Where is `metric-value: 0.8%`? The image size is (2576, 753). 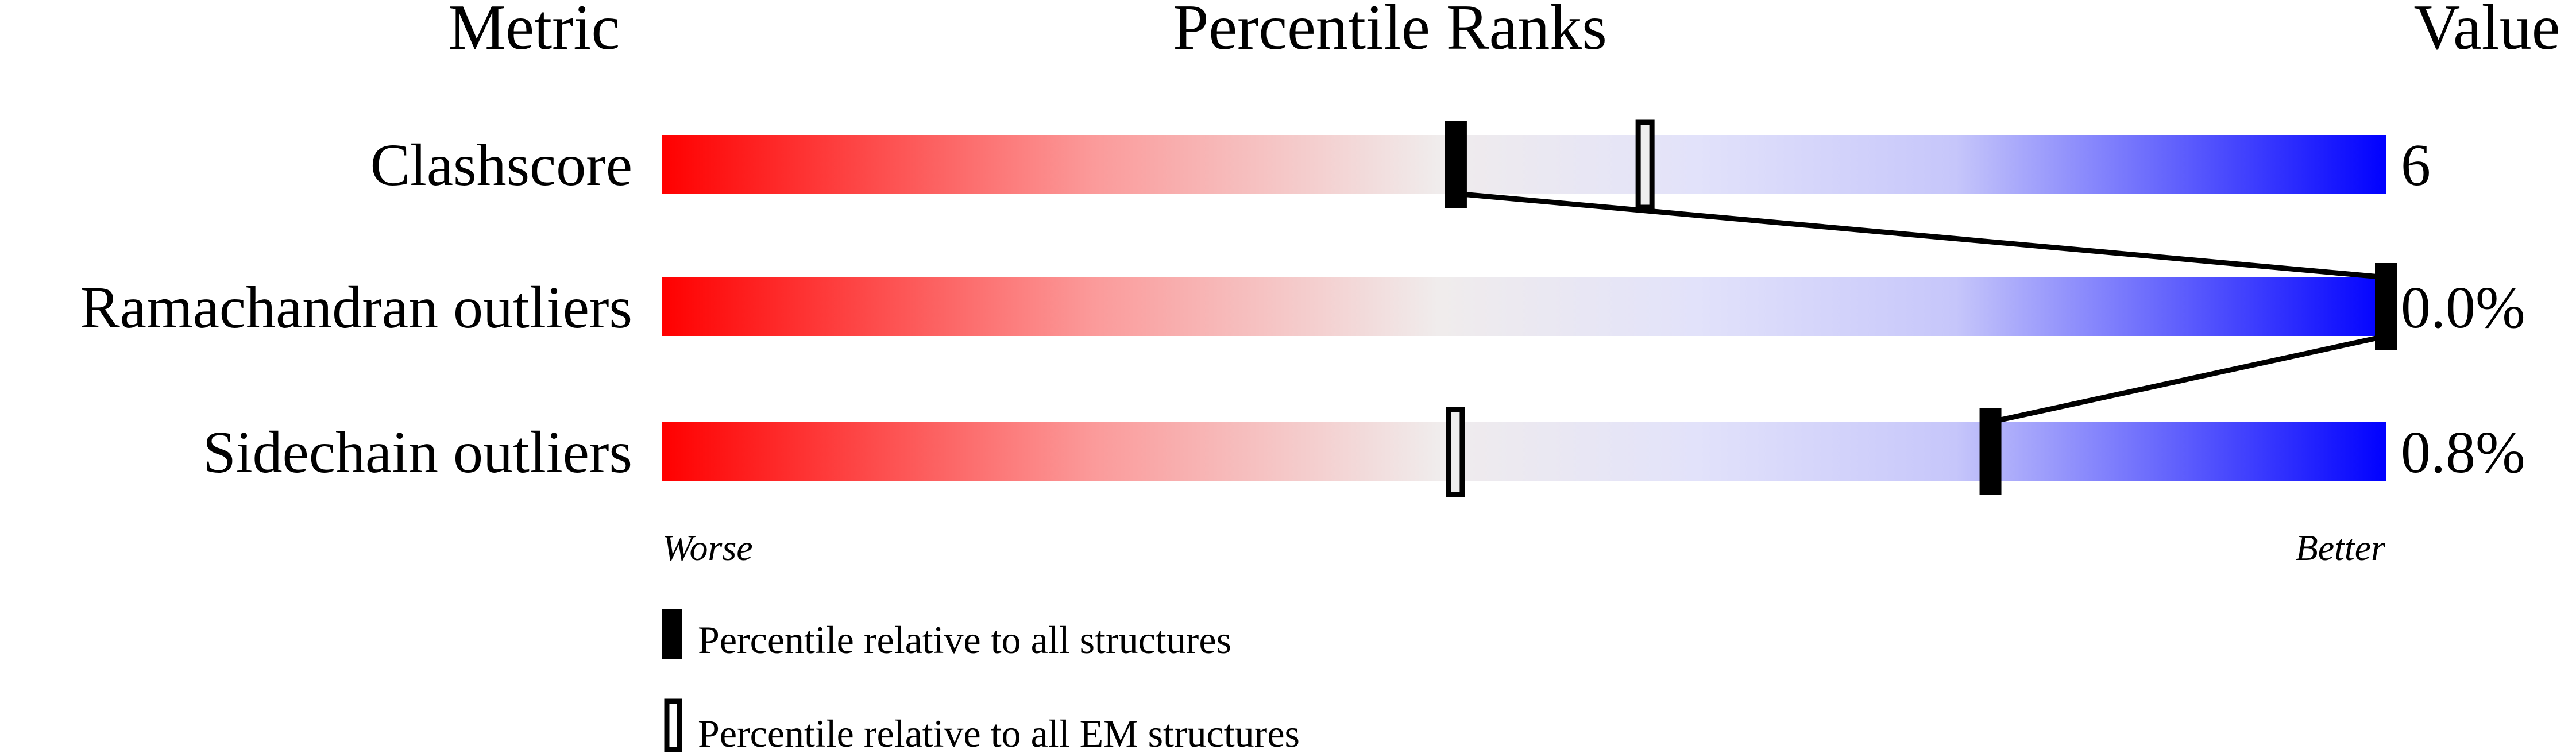
metric-value: 0.8% is located at coordinates (2463, 452).